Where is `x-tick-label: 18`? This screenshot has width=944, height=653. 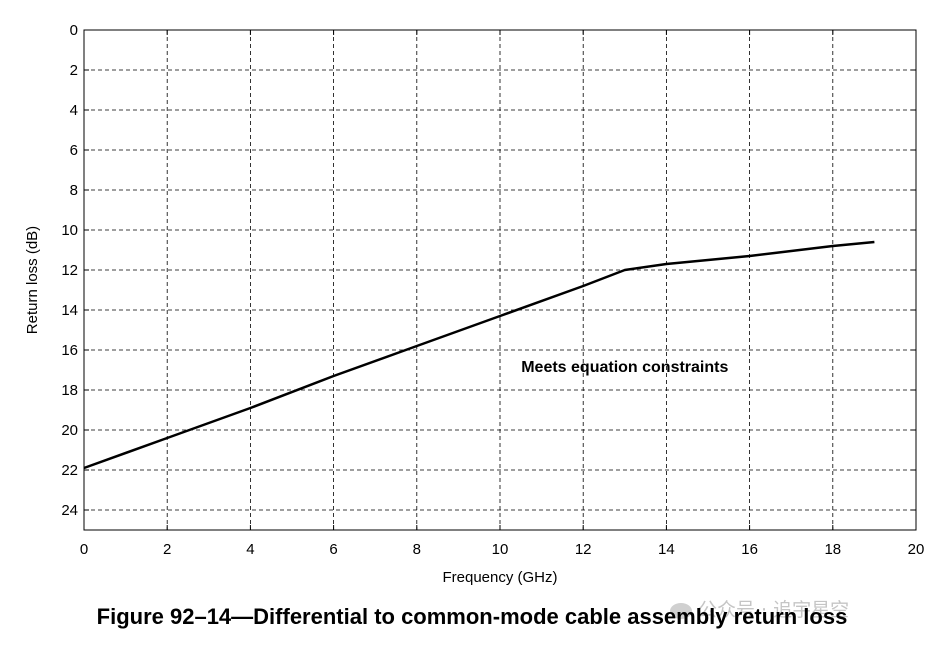
x-tick-label: 18 is located at coordinates (832, 549).